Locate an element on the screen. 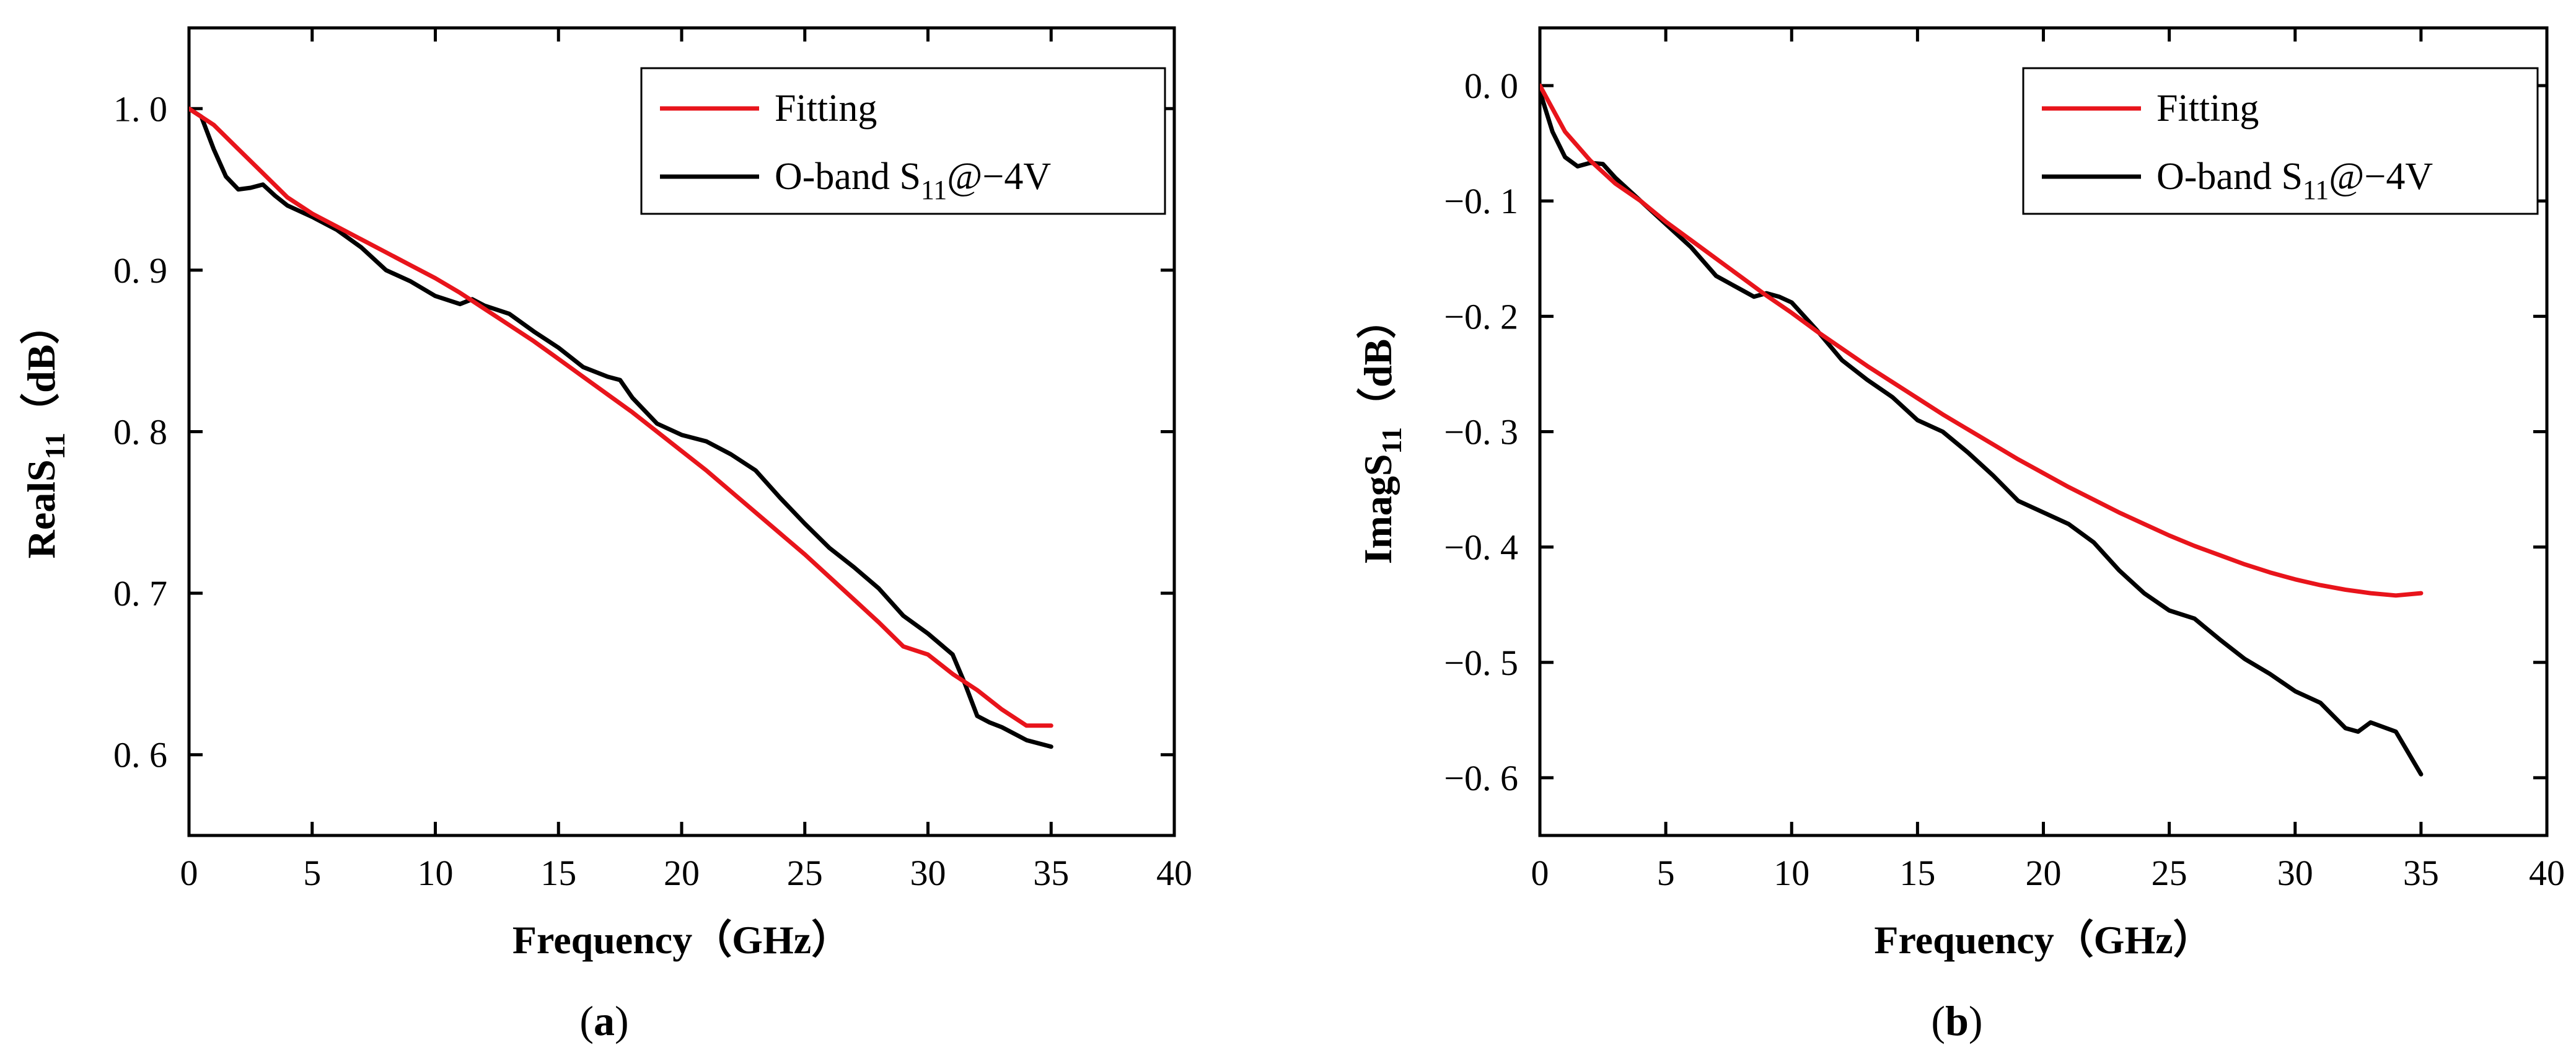 The height and width of the screenshot is (1053, 2576). y-tick-label: 0. 8 is located at coordinates (140, 432).